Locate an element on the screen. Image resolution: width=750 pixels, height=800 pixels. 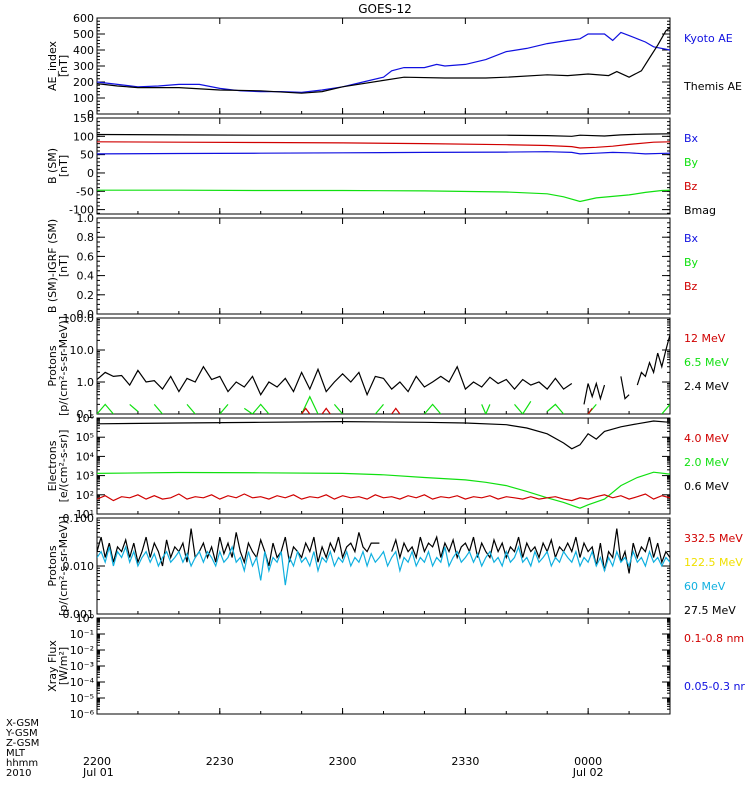
legend-bx: Bx is located at coordinates (691, 238).